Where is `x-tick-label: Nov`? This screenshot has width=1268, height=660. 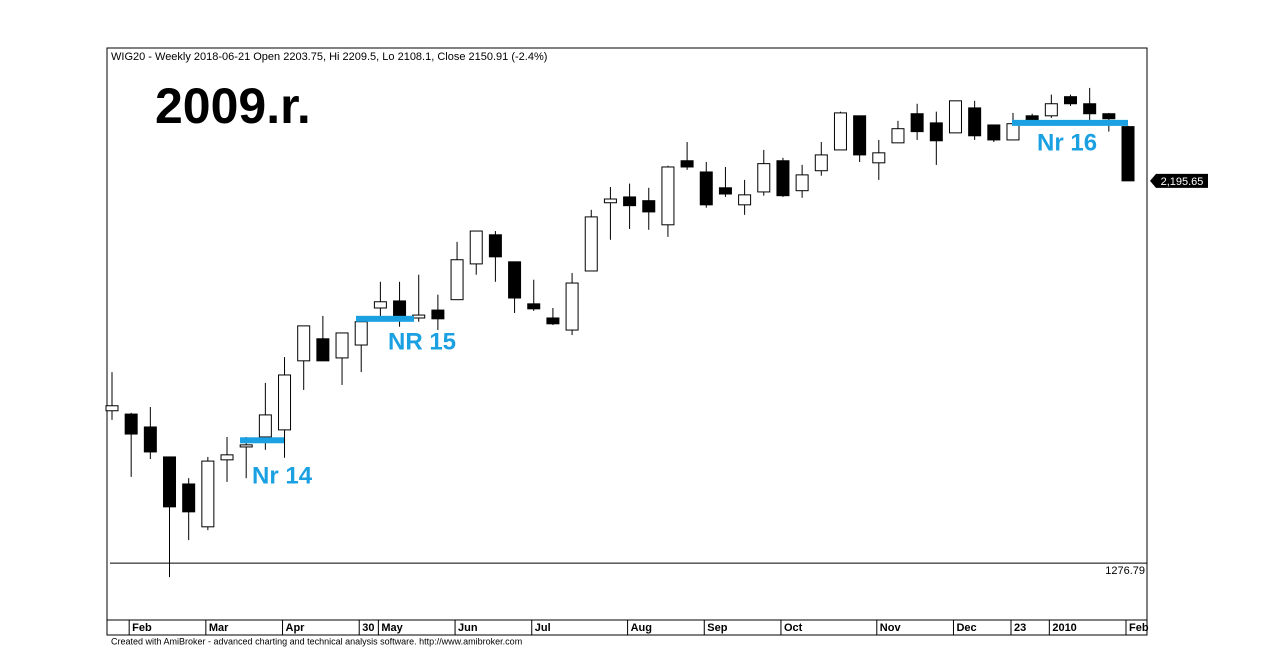
x-tick-label: Nov is located at coordinates (891, 628).